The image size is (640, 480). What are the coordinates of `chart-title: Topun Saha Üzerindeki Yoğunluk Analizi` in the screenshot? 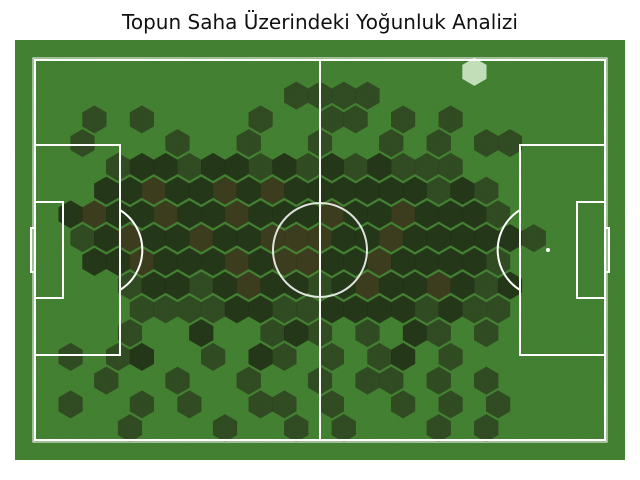 It's located at (320, 22).